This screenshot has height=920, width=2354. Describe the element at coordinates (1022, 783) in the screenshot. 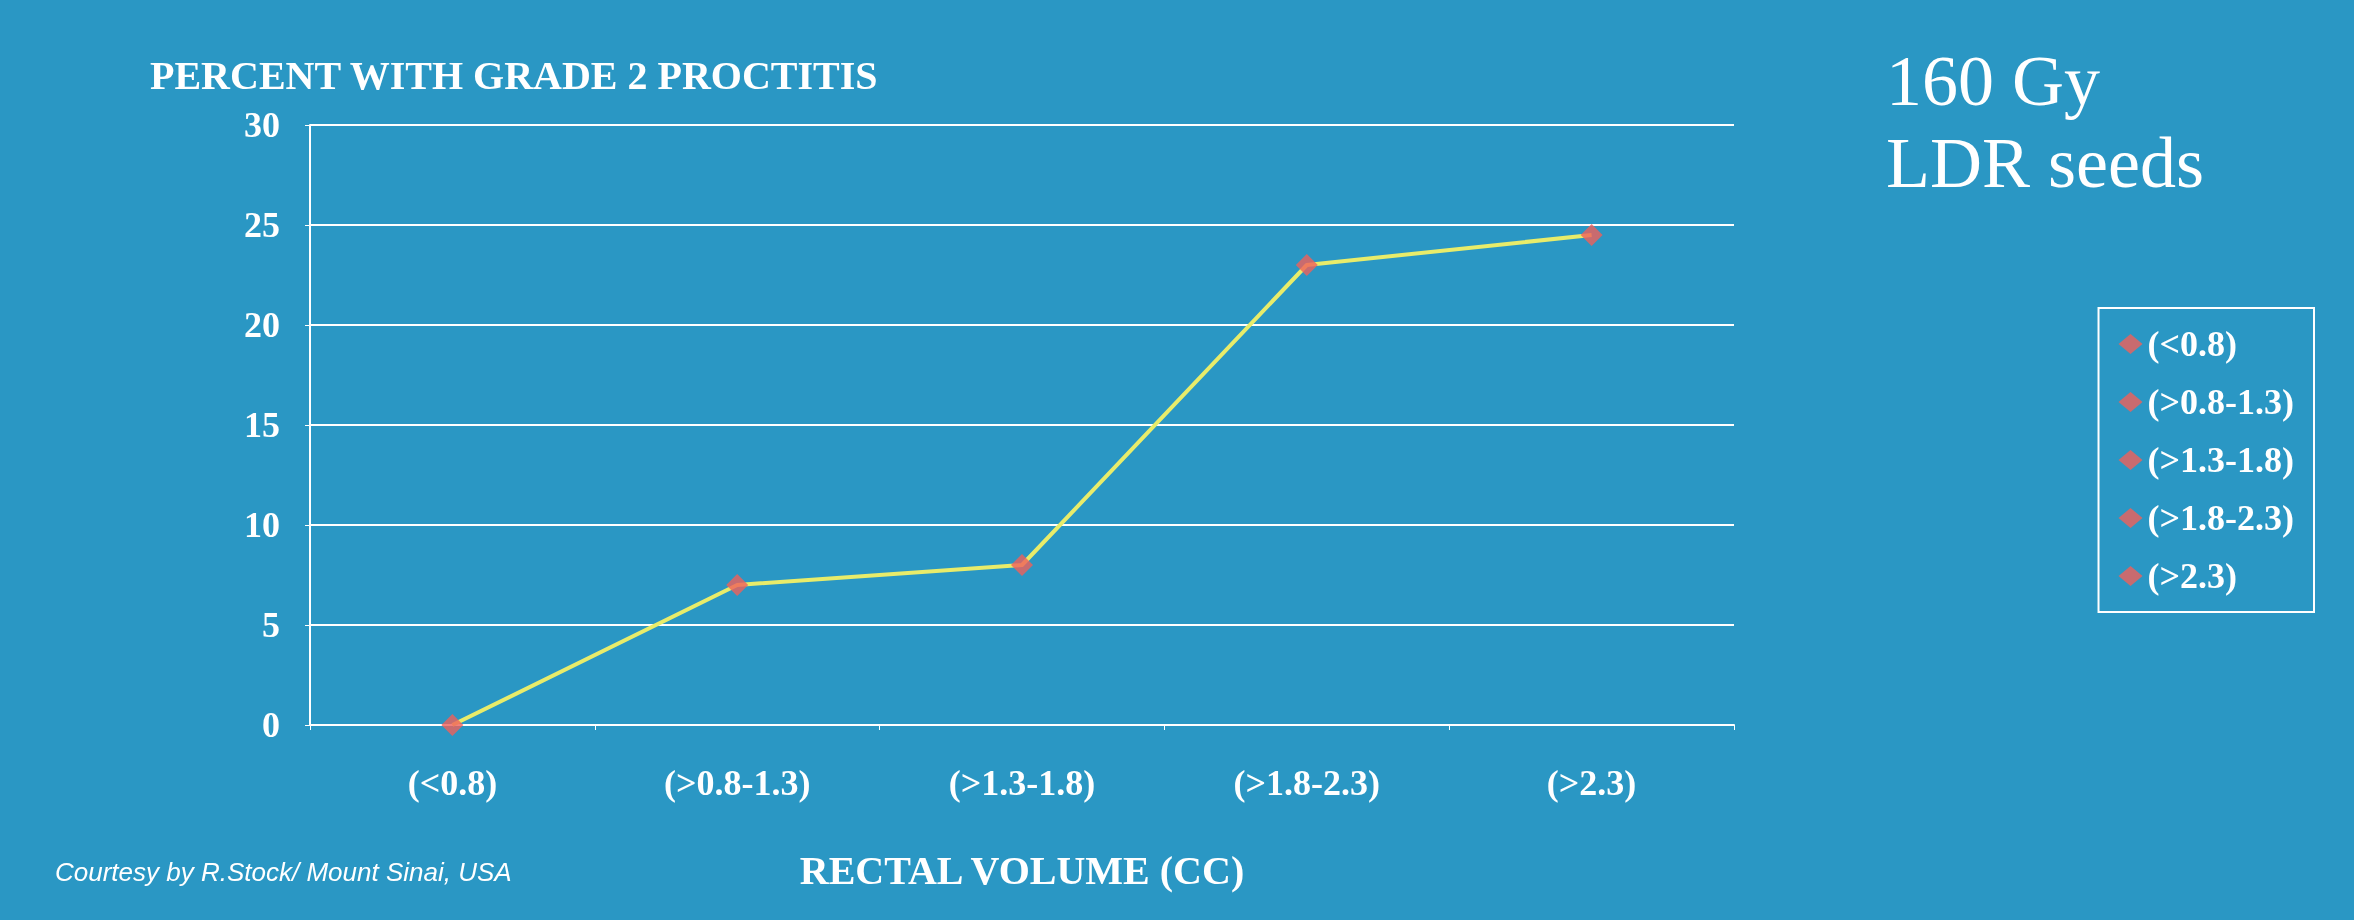

I see `x-tick-label: (>1.3-1.8)` at that location.